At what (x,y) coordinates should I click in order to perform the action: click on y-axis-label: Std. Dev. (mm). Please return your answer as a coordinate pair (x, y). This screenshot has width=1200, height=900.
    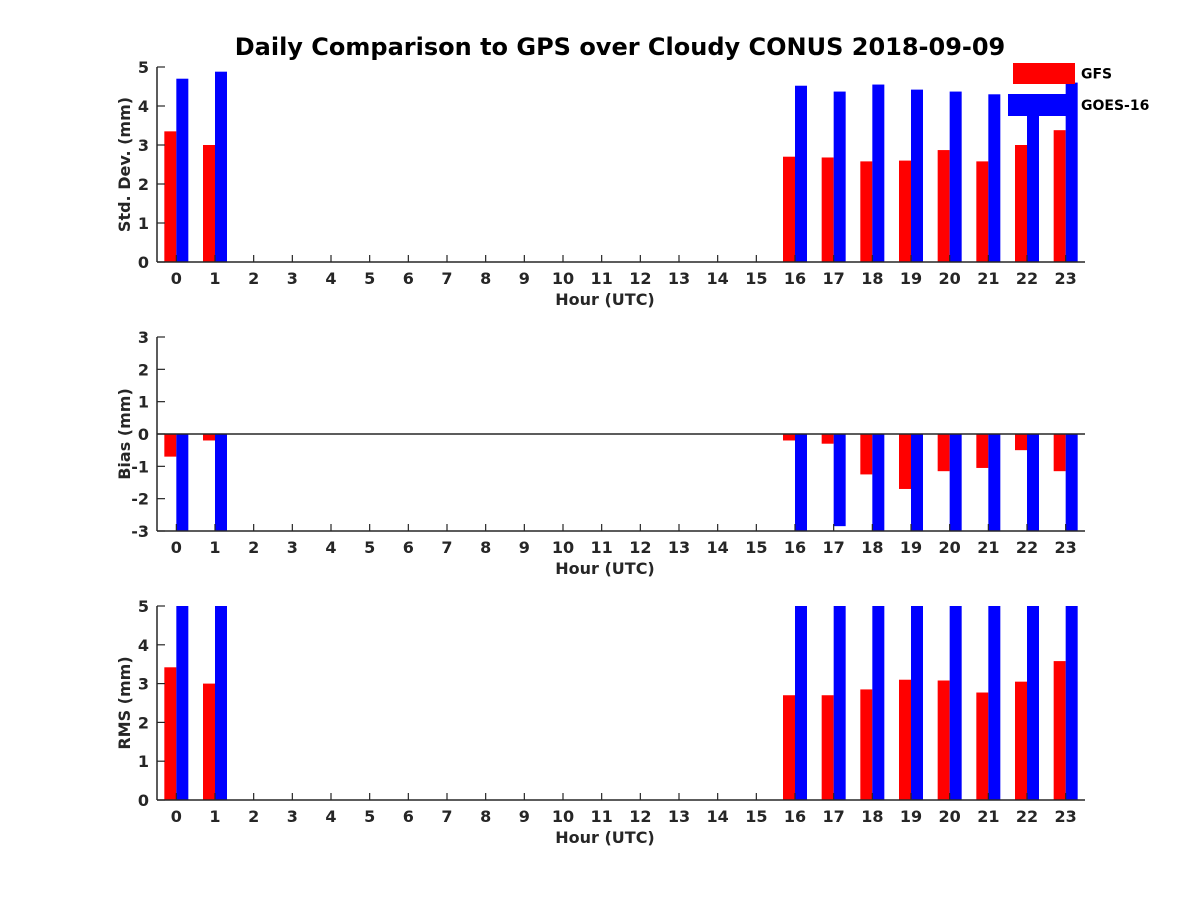
    Looking at the image, I should click on (124, 164).